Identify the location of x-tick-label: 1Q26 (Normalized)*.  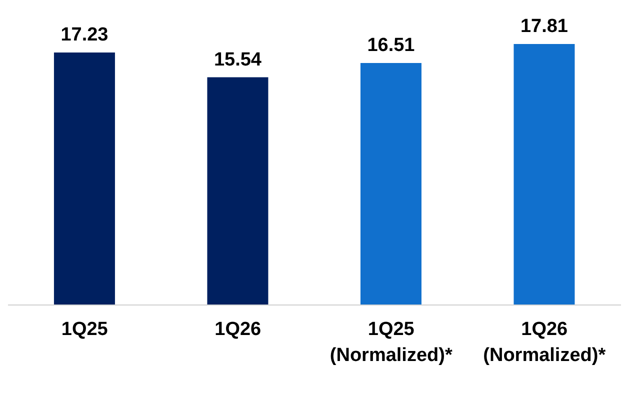
(544, 342).